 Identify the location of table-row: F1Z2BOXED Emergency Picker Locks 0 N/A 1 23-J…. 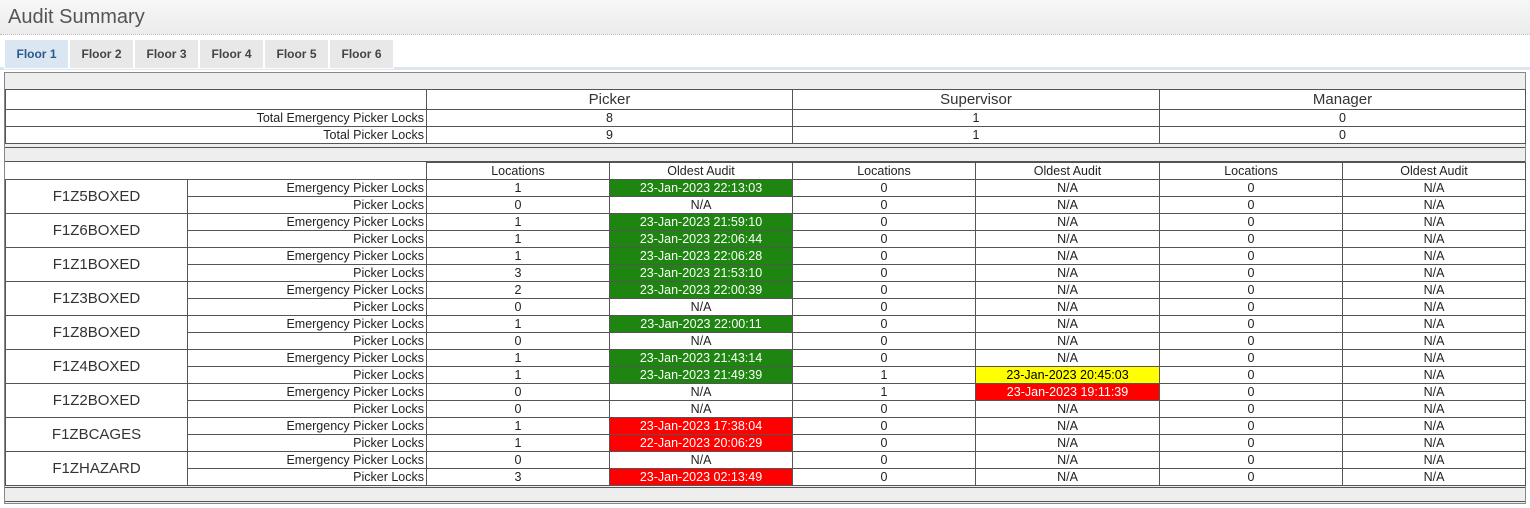
(765, 400).